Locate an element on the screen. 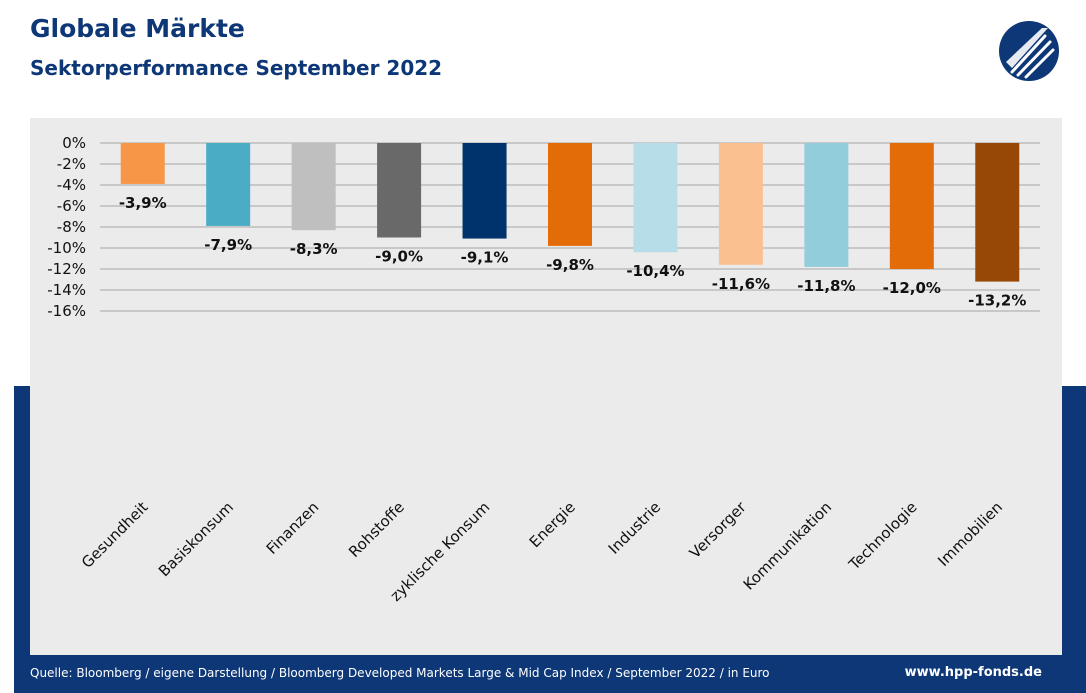  bar-value-label: -11,8% is located at coordinates (826, 286).